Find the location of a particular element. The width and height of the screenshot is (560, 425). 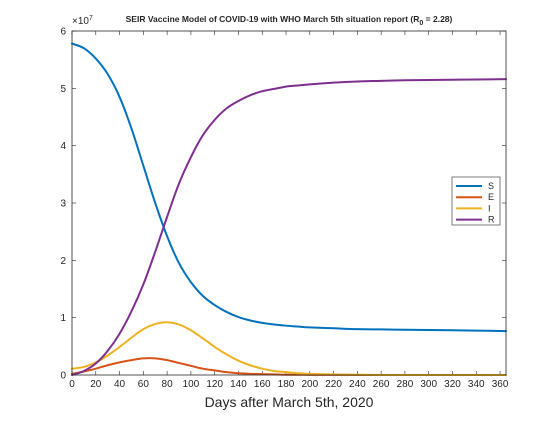

x-tick-label: 80 is located at coordinates (168, 384).